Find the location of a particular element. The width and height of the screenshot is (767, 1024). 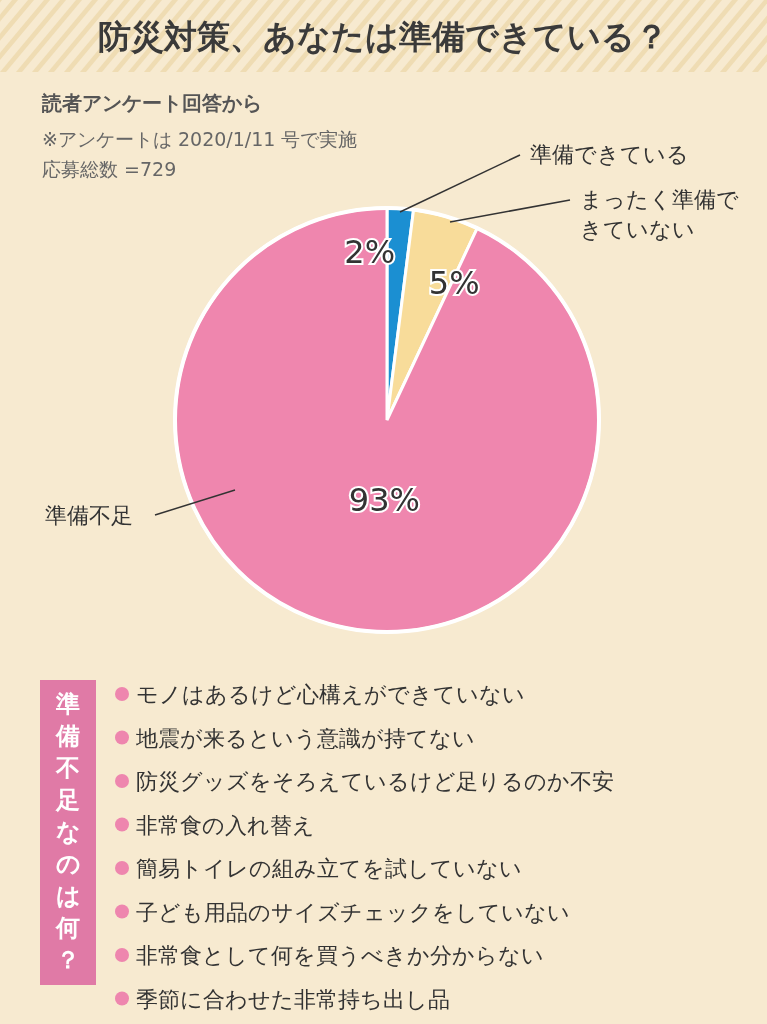

text: 簡易トイレの組み立てを試していない is located at coordinates (329, 868).